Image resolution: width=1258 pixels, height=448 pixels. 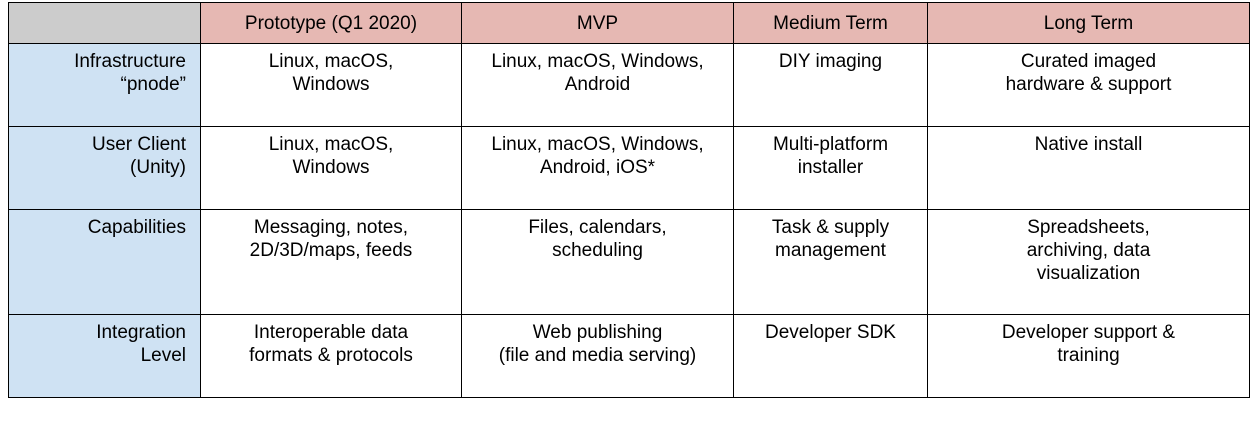 What do you see at coordinates (104, 262) in the screenshot?
I see `row-label-capabilities: Capabilities` at bounding box center [104, 262].